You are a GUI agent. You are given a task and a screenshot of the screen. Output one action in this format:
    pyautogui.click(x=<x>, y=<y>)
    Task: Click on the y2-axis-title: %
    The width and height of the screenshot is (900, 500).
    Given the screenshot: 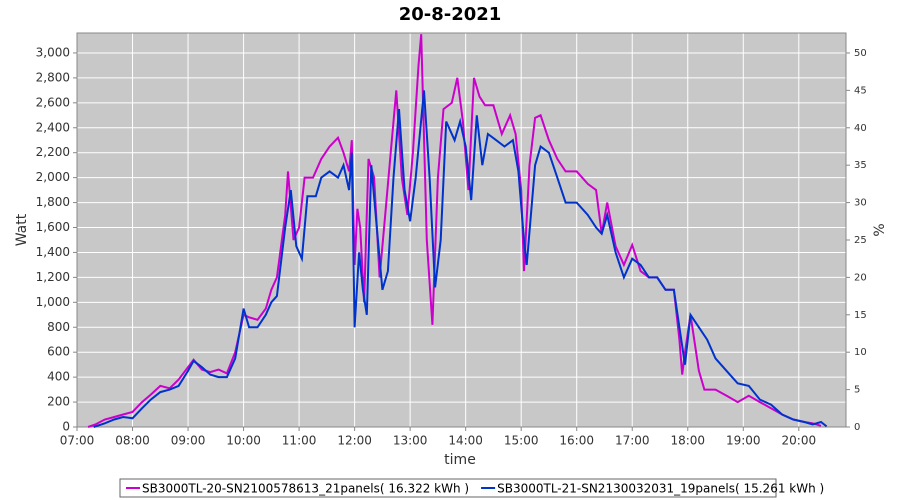 What is the action you would take?
    pyautogui.click(x=880, y=229)
    